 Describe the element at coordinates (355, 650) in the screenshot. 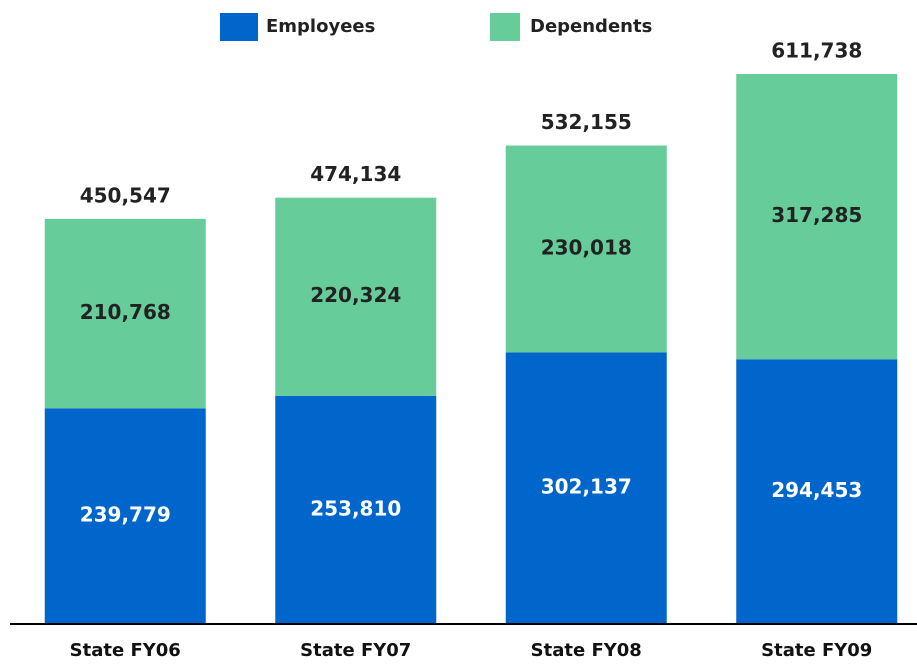

I see `x-tick-label: State FY07` at that location.